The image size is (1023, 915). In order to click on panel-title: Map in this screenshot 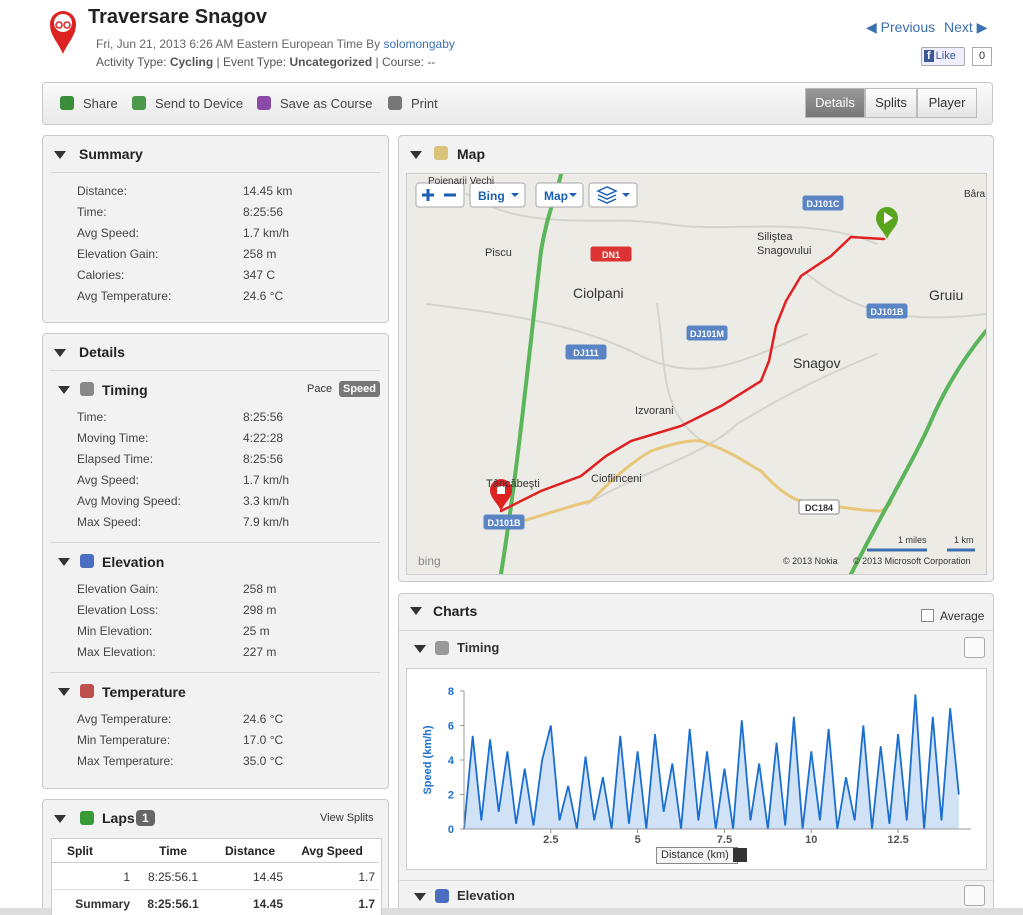, I will do `click(471, 154)`.